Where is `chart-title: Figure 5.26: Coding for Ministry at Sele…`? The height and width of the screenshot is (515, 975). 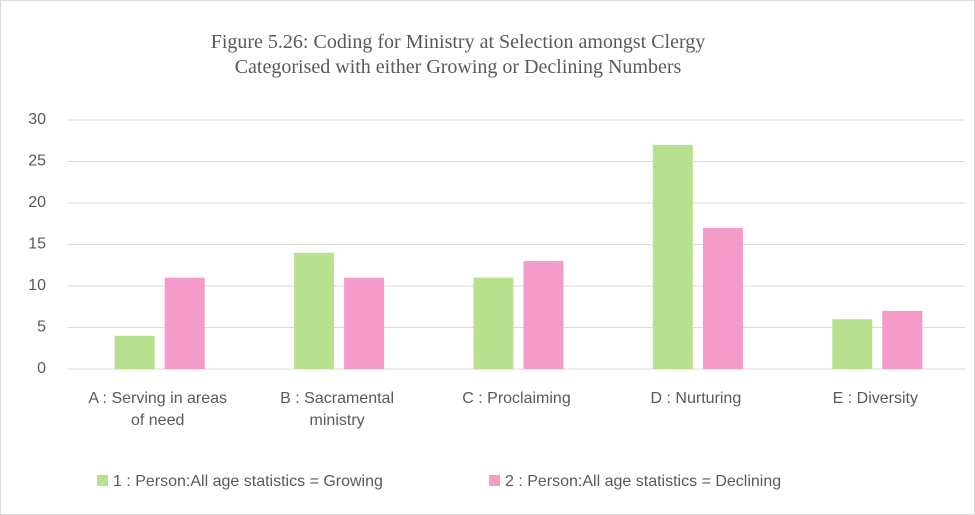 chart-title: Figure 5.26: Coding for Ministry at Sele… is located at coordinates (458, 54).